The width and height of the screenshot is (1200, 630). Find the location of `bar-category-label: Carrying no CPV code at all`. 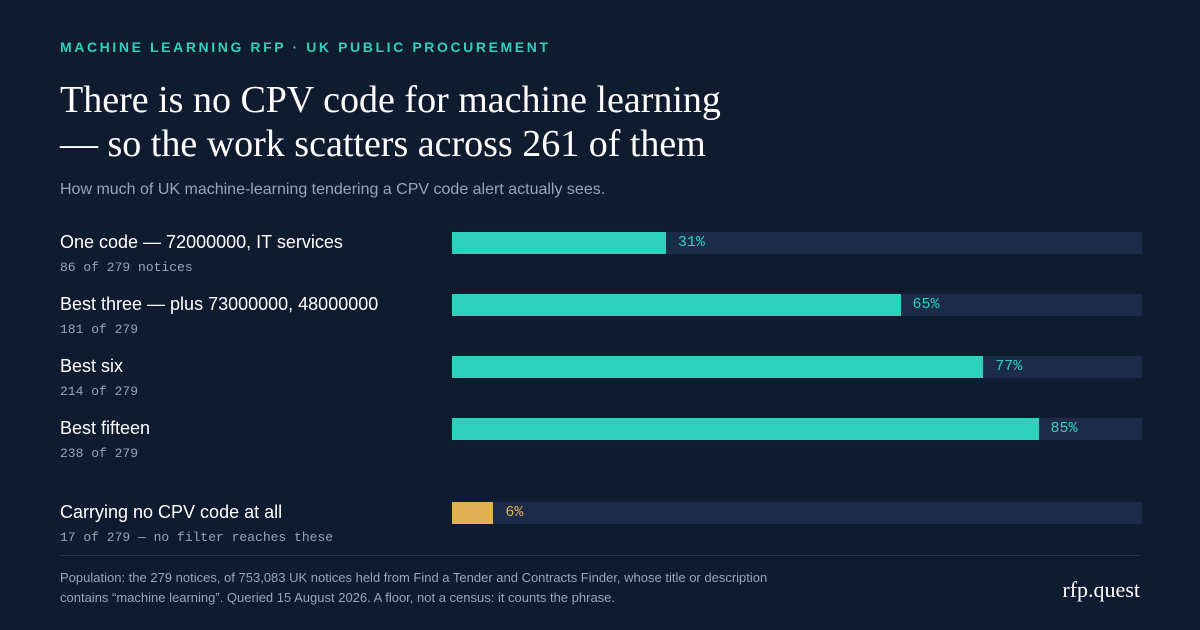

bar-category-label: Carrying no CPV code at all is located at coordinates (171, 512).